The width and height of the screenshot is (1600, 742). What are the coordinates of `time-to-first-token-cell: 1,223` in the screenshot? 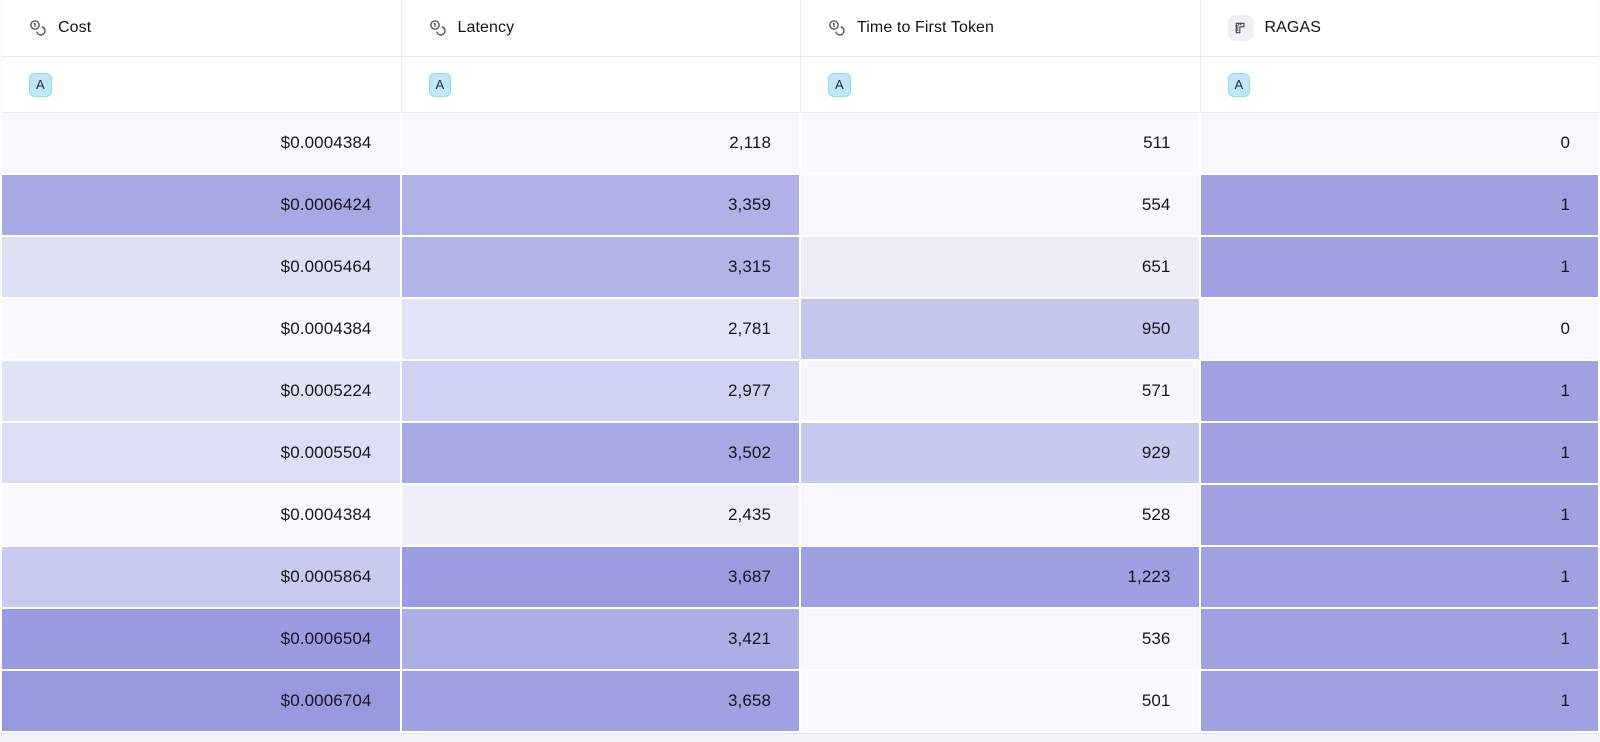 It's located at (1001, 578).